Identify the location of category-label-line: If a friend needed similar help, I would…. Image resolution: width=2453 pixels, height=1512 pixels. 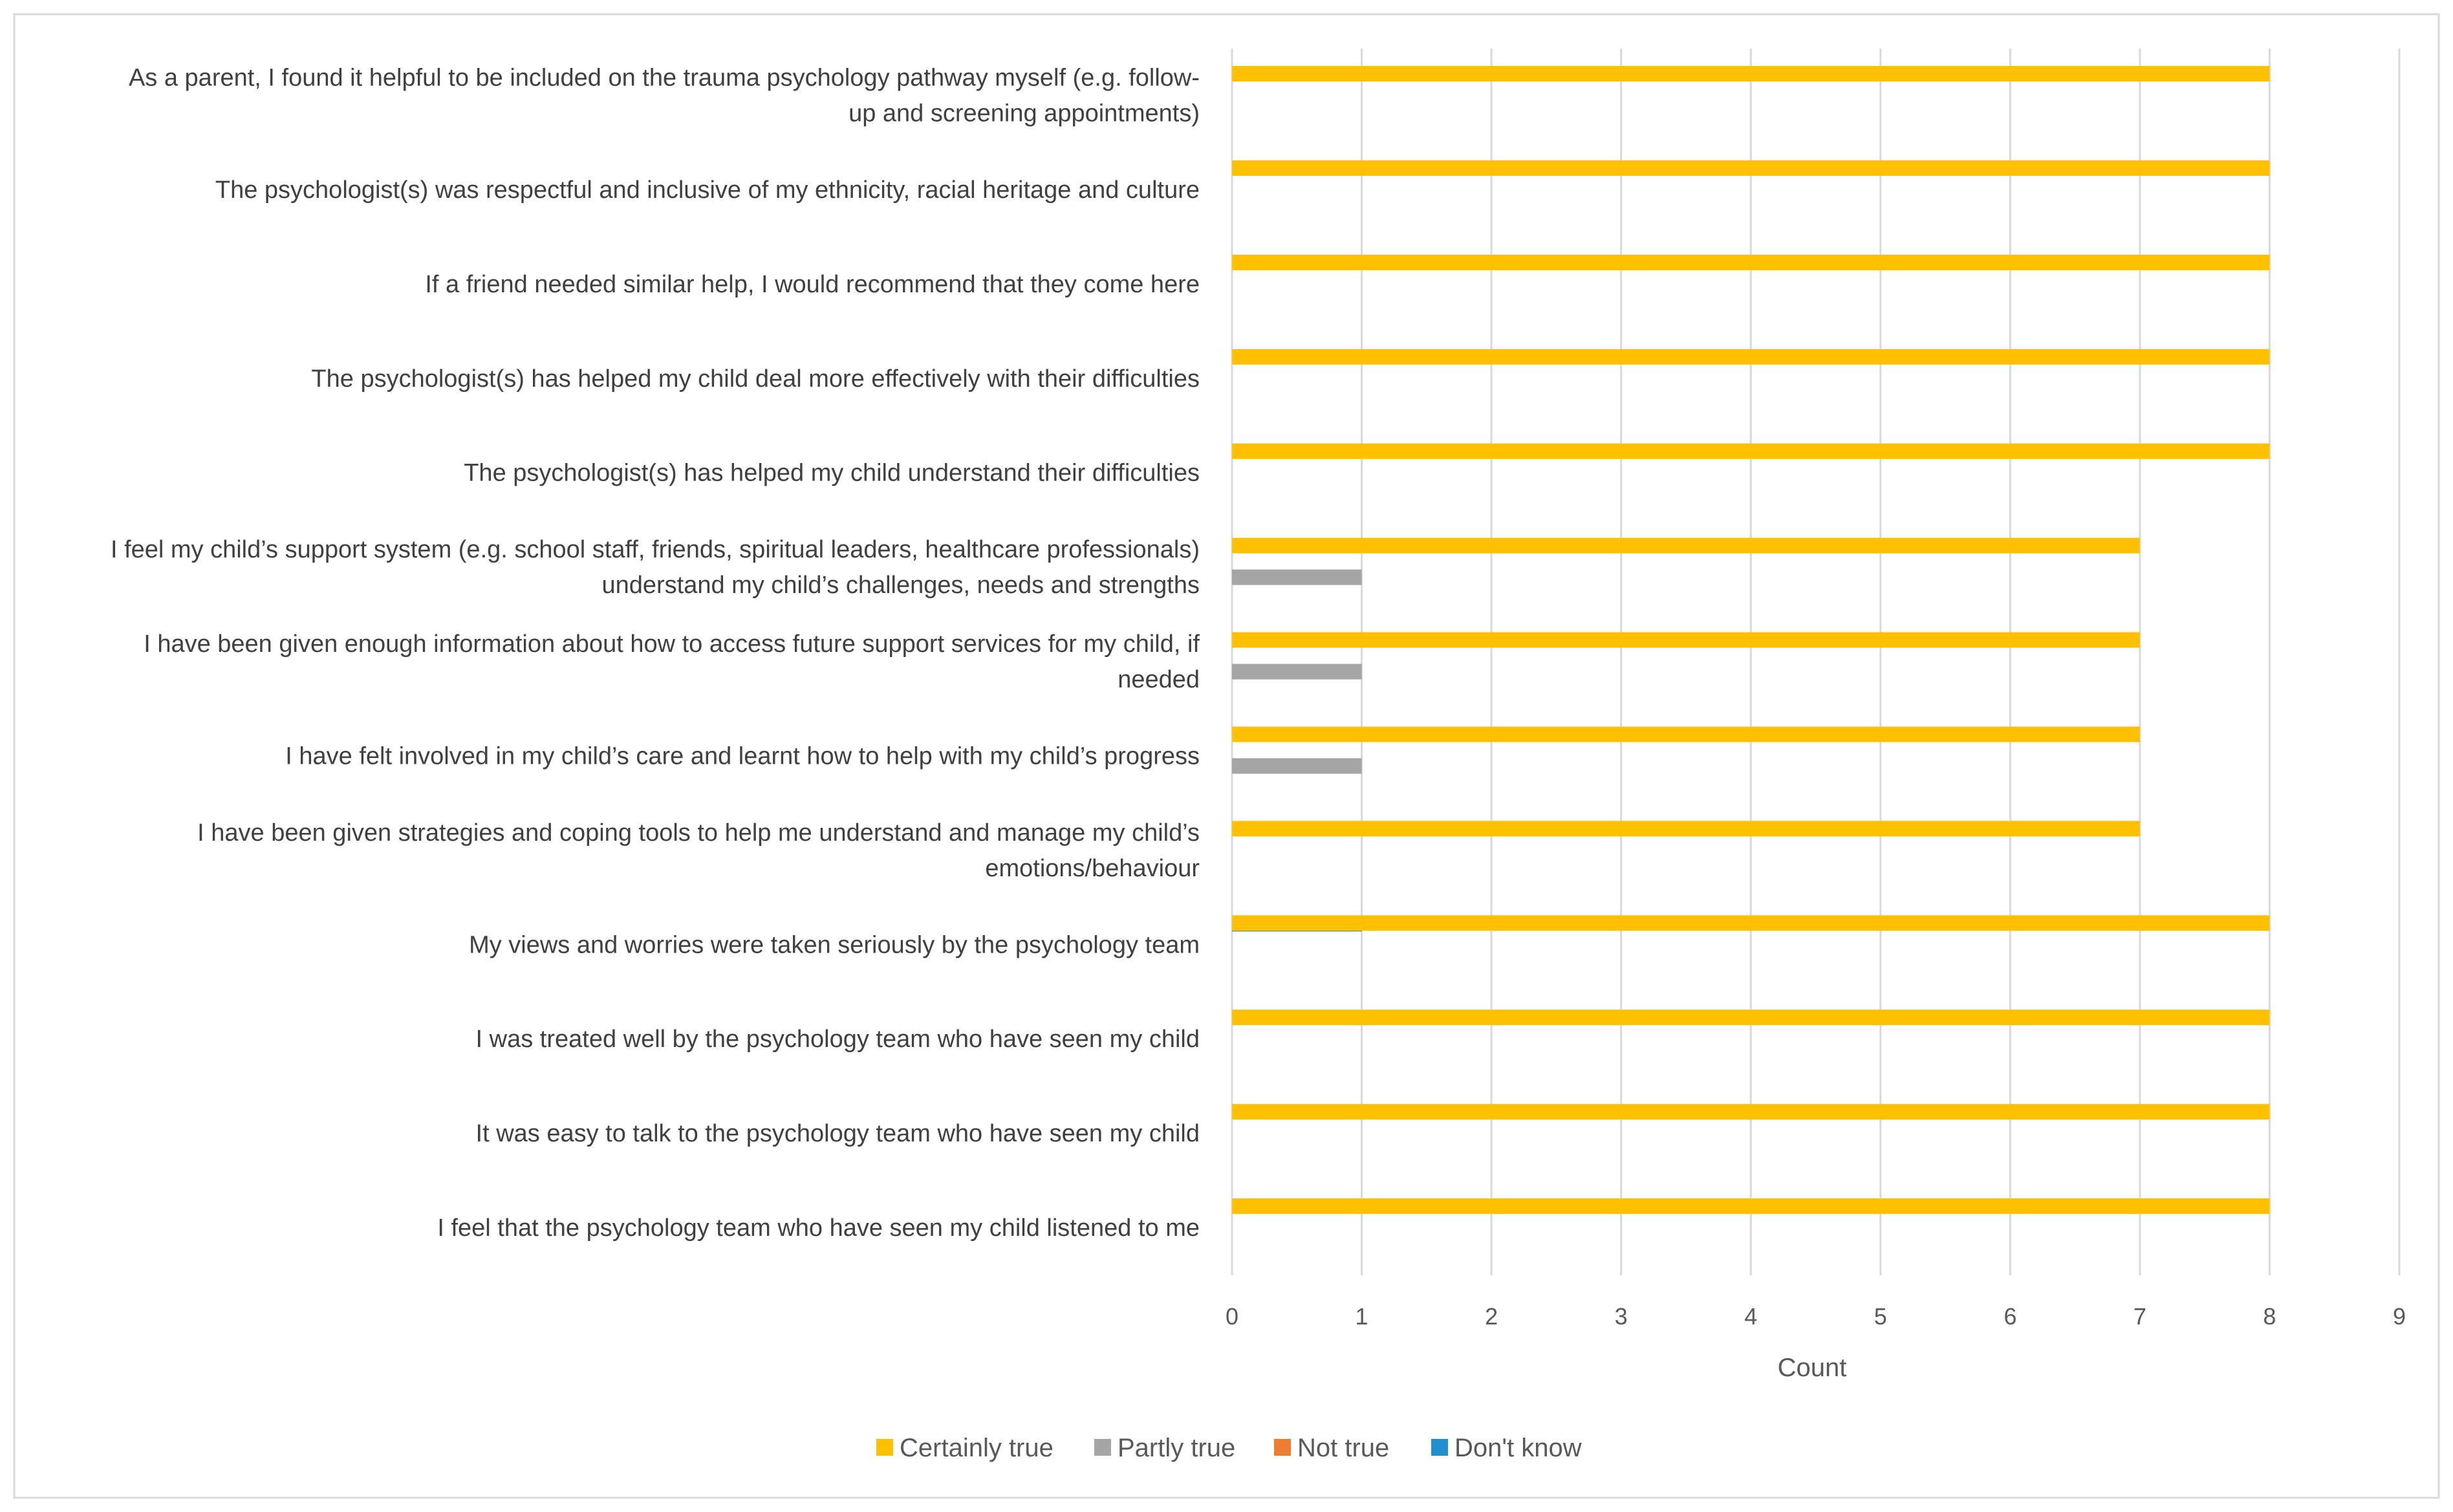
(812, 284).